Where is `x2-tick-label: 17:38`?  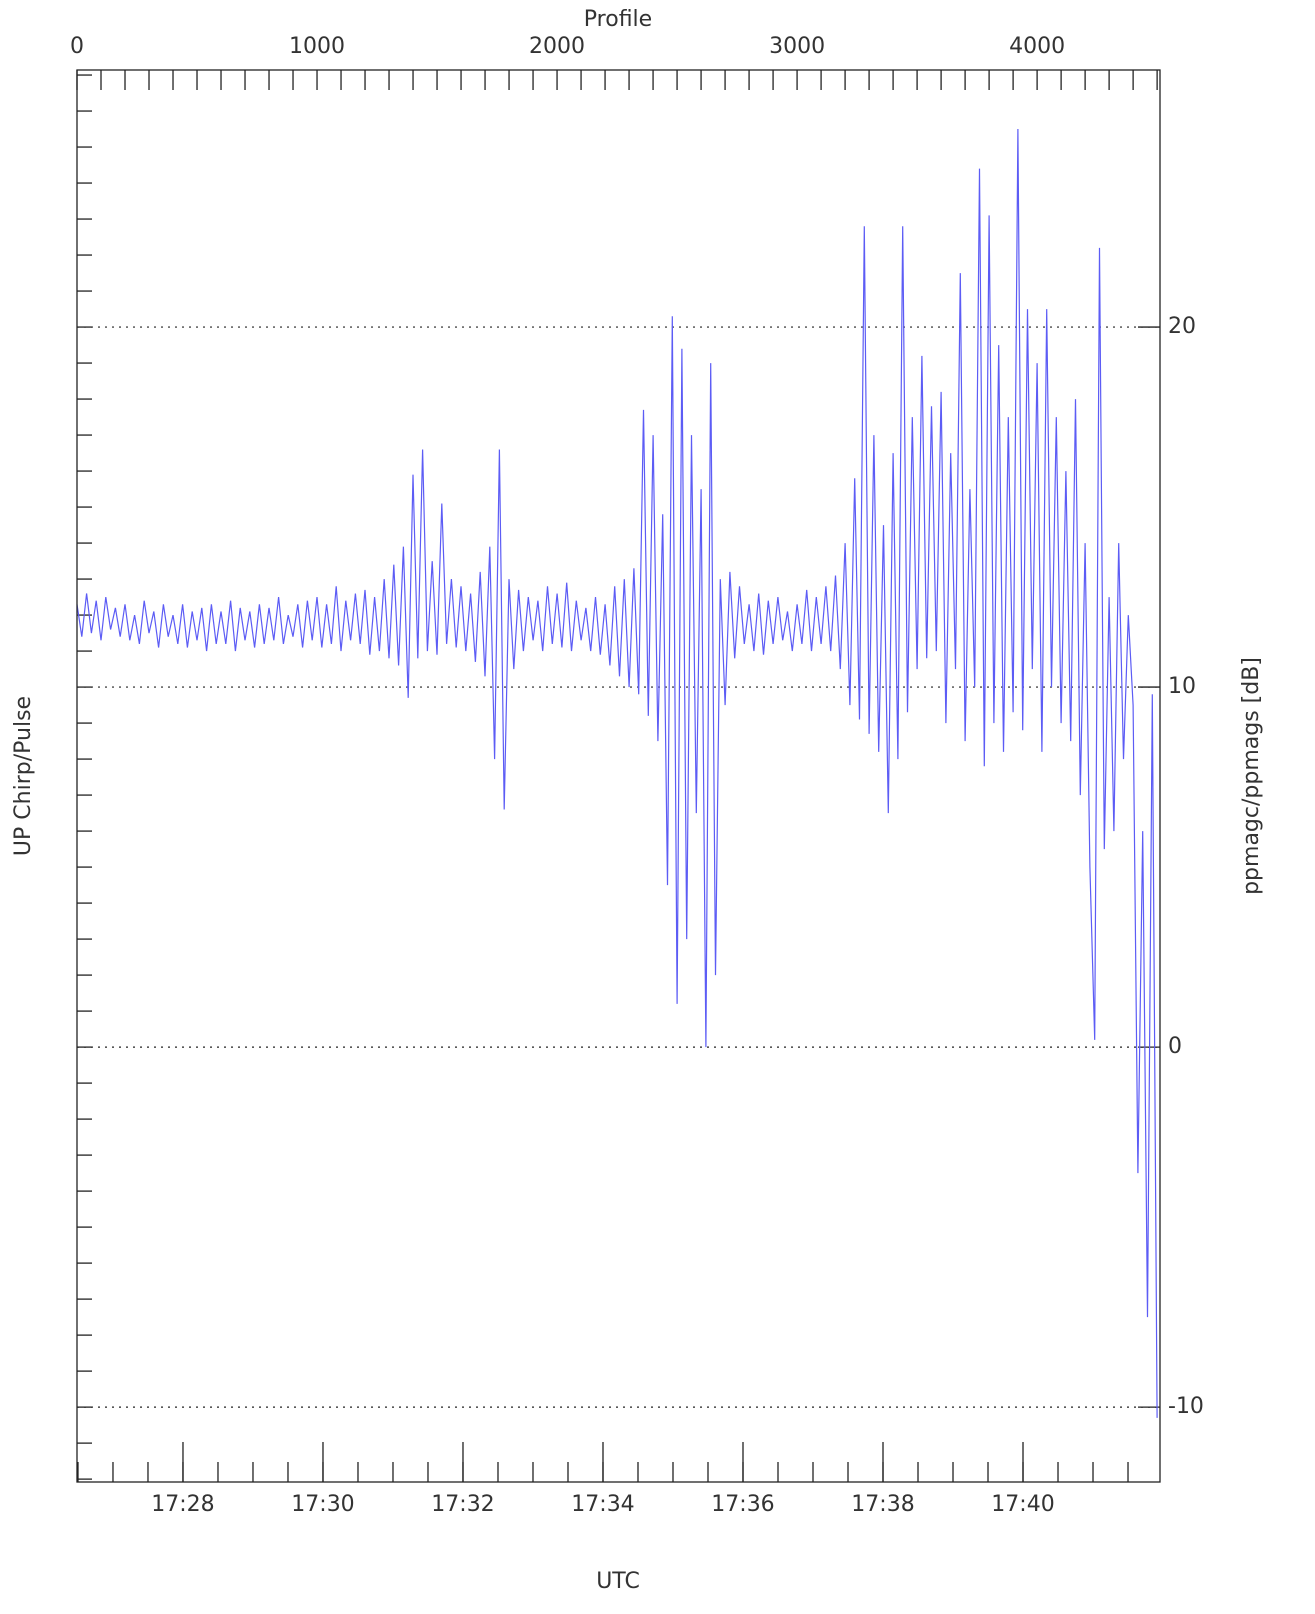 x2-tick-label: 17:38 is located at coordinates (882, 1504).